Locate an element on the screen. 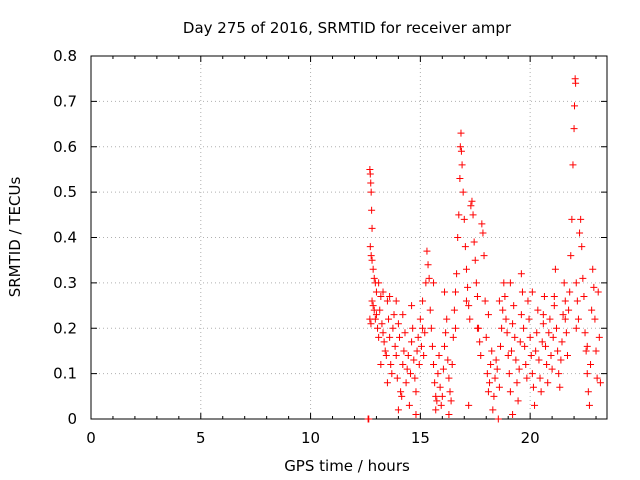 Image resolution: width=640 pixels, height=480 pixels. x-tick-label: 15 is located at coordinates (420, 438).